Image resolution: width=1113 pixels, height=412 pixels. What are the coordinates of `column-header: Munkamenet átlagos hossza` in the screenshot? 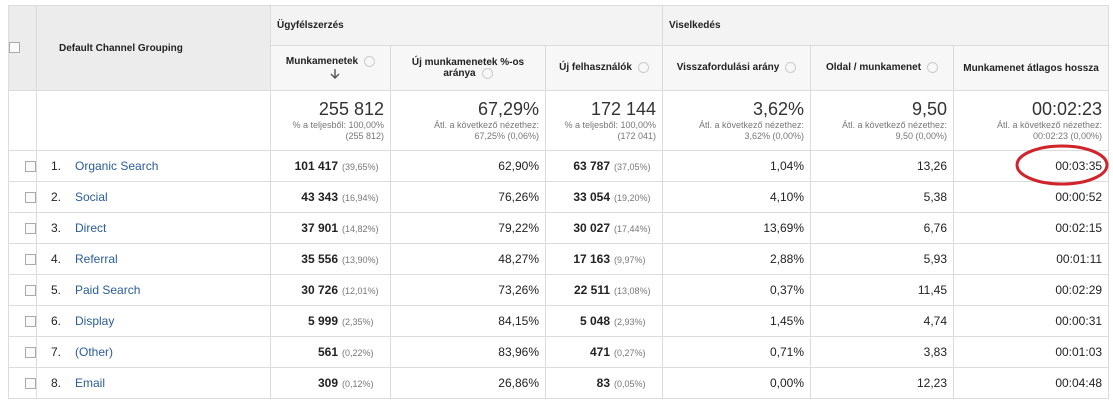 It's located at (1031, 68).